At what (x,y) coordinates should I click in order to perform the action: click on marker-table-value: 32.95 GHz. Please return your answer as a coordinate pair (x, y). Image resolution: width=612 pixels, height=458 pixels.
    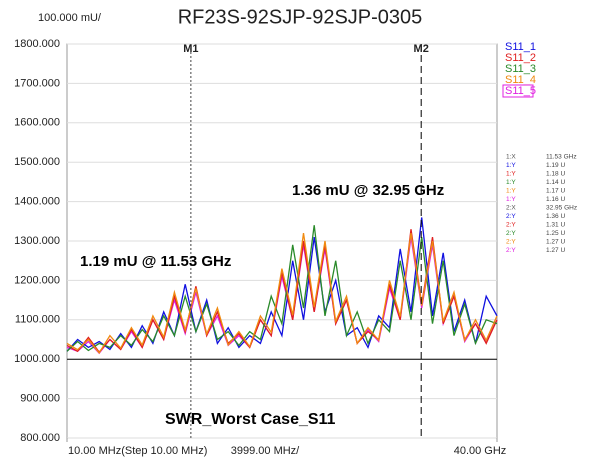
    Looking at the image, I should click on (561, 208).